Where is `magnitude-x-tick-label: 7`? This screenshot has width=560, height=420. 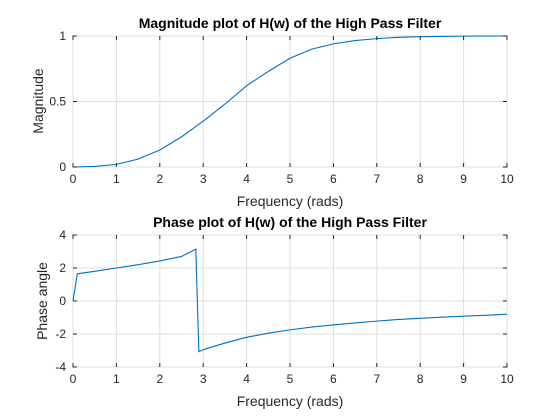 magnitude-x-tick-label: 7 is located at coordinates (376, 179).